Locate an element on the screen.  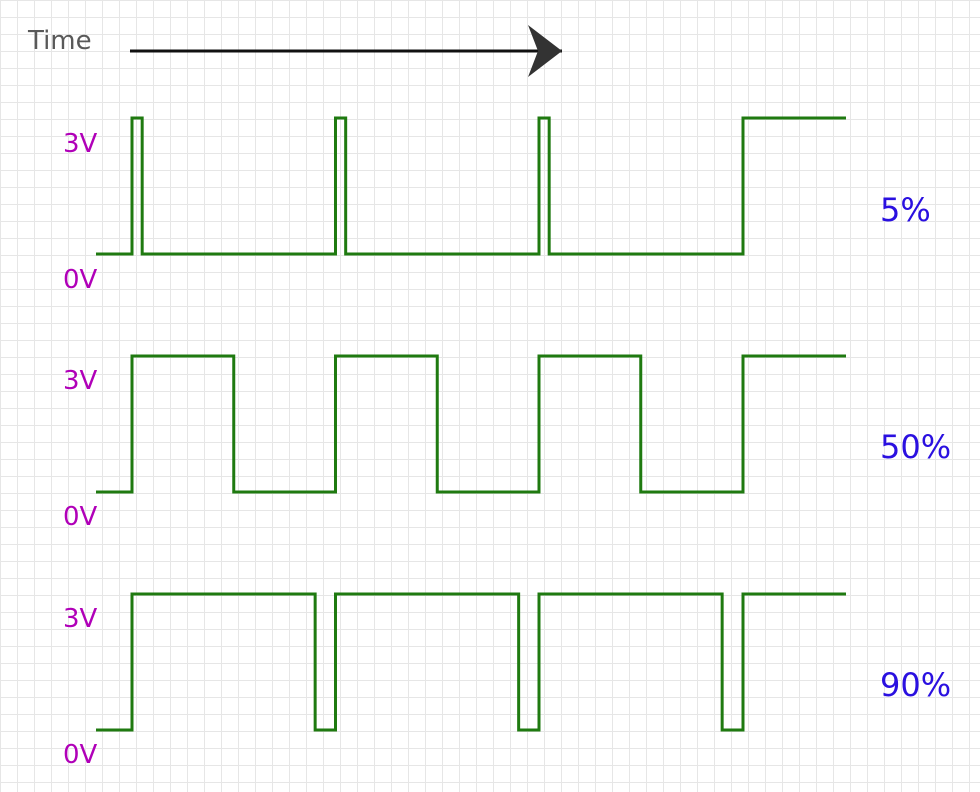
waveform-50-percent is located at coordinates (471, 424).